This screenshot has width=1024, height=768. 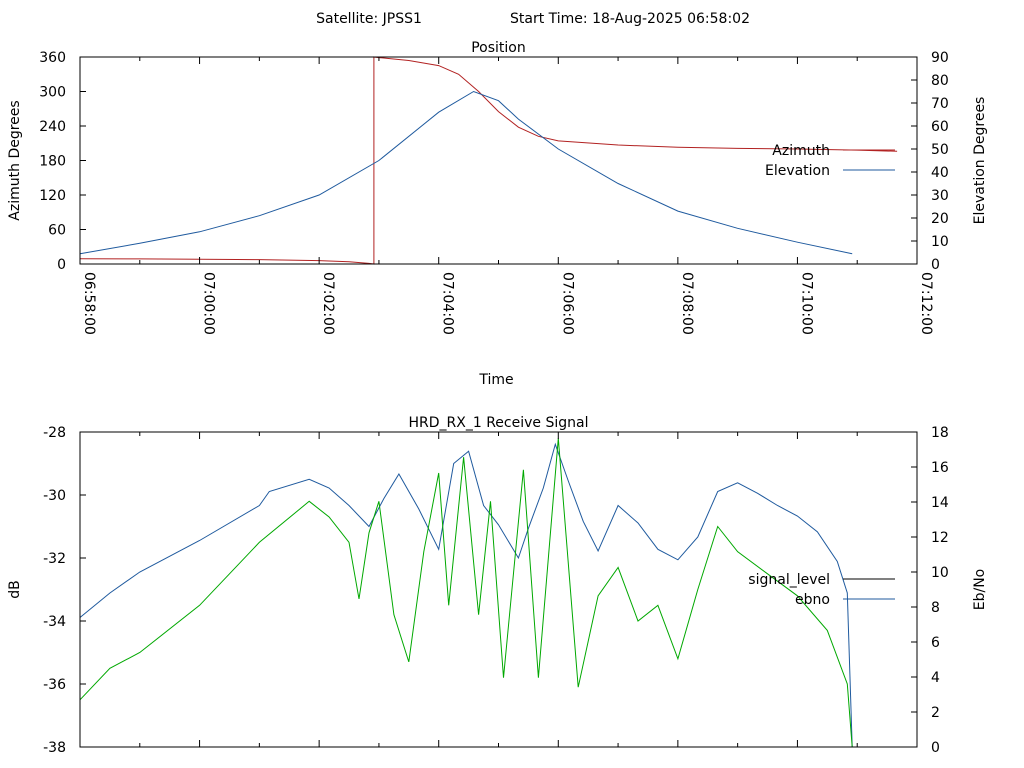 What do you see at coordinates (812, 600) in the screenshot?
I see `legend-label-ebno: ebno` at bounding box center [812, 600].